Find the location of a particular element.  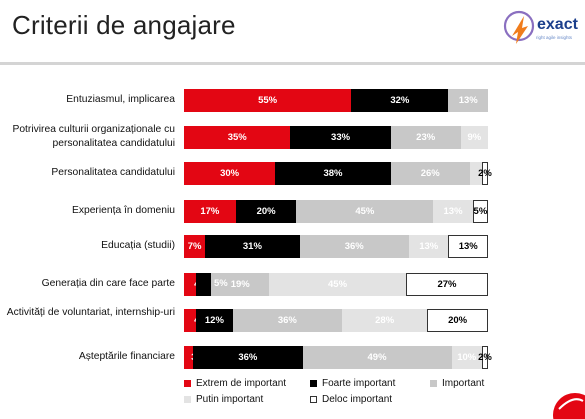

category-label: Educația (studii) is located at coordinates (138, 245).